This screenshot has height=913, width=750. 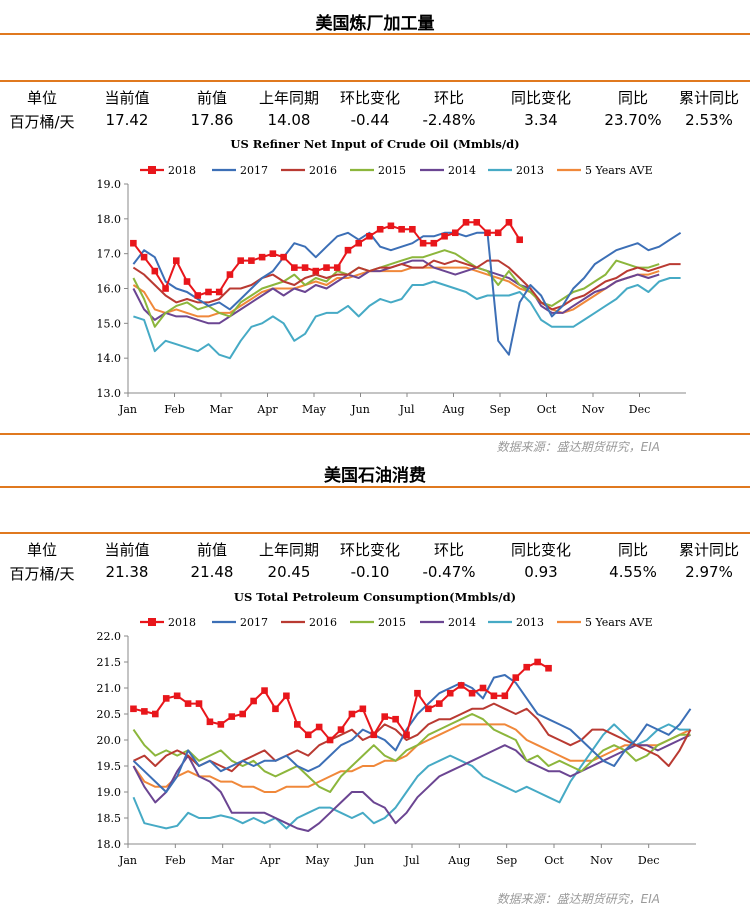 What do you see at coordinates (109, 740) in the screenshot?
I see `y-tick-label: 20.0` at bounding box center [109, 740].